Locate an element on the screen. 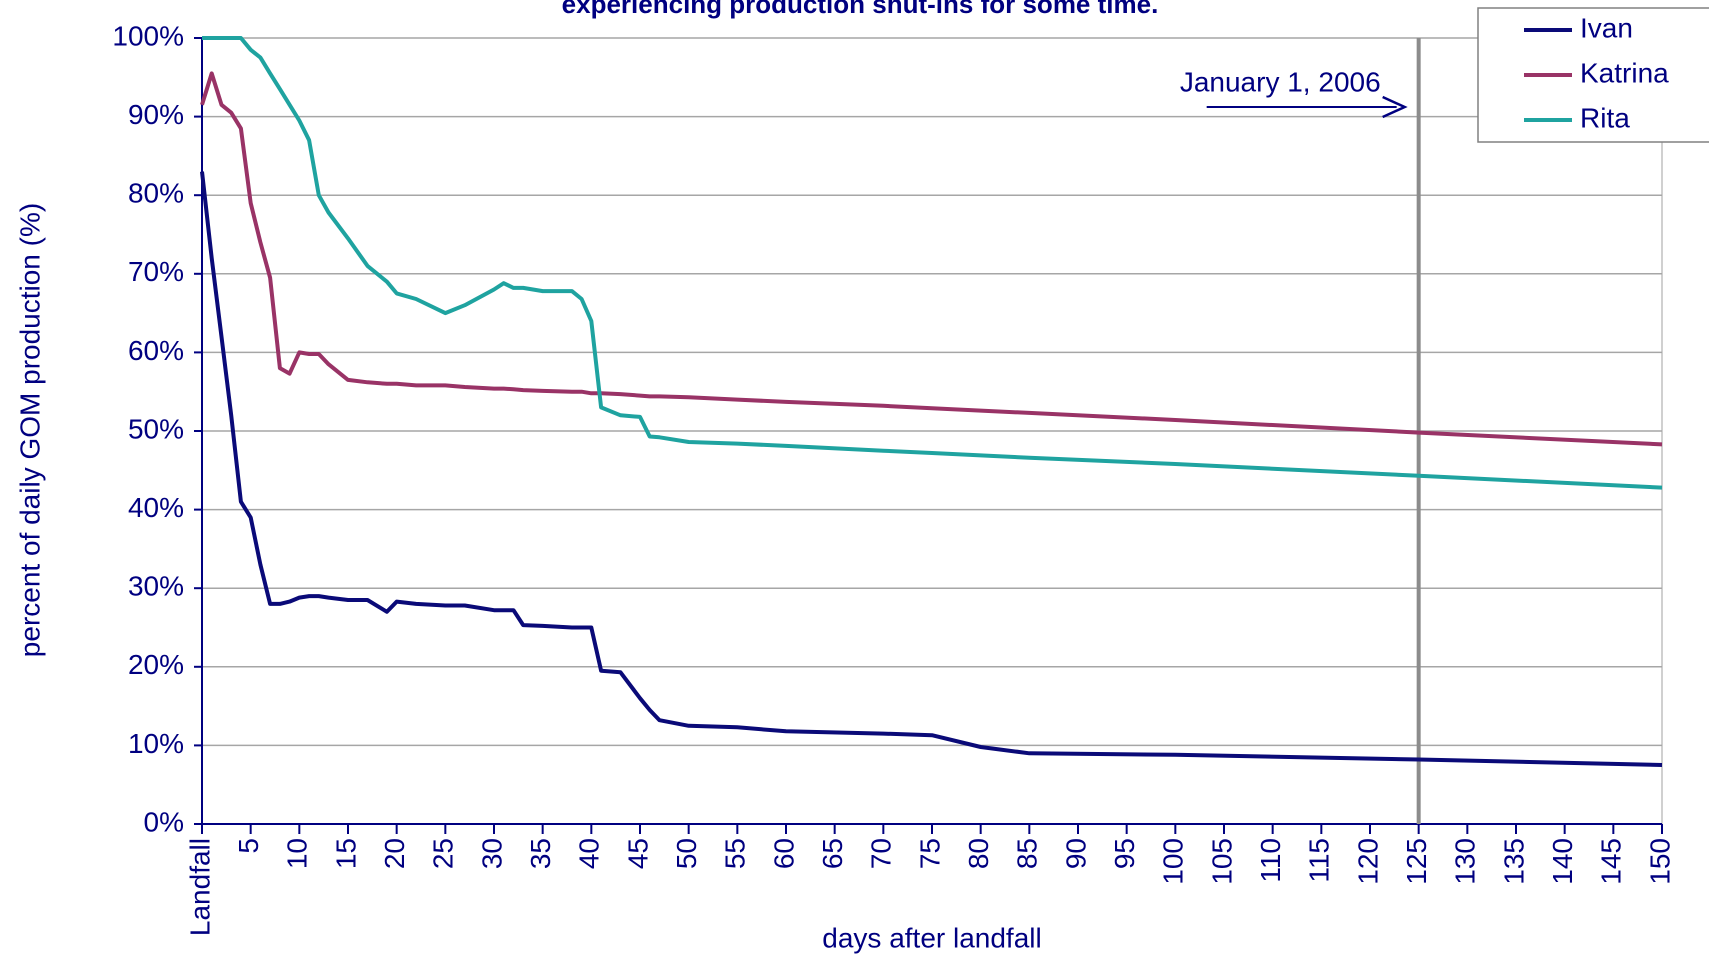  y-tick-label: 0% is located at coordinates (164, 821).